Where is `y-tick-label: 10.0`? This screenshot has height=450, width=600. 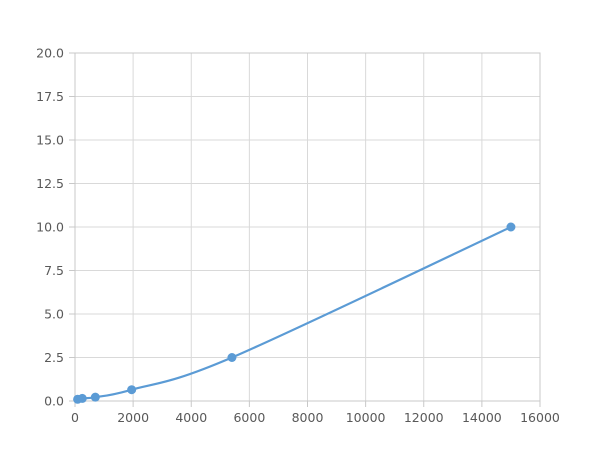
y-tick-label: 10.0 is located at coordinates (50, 227).